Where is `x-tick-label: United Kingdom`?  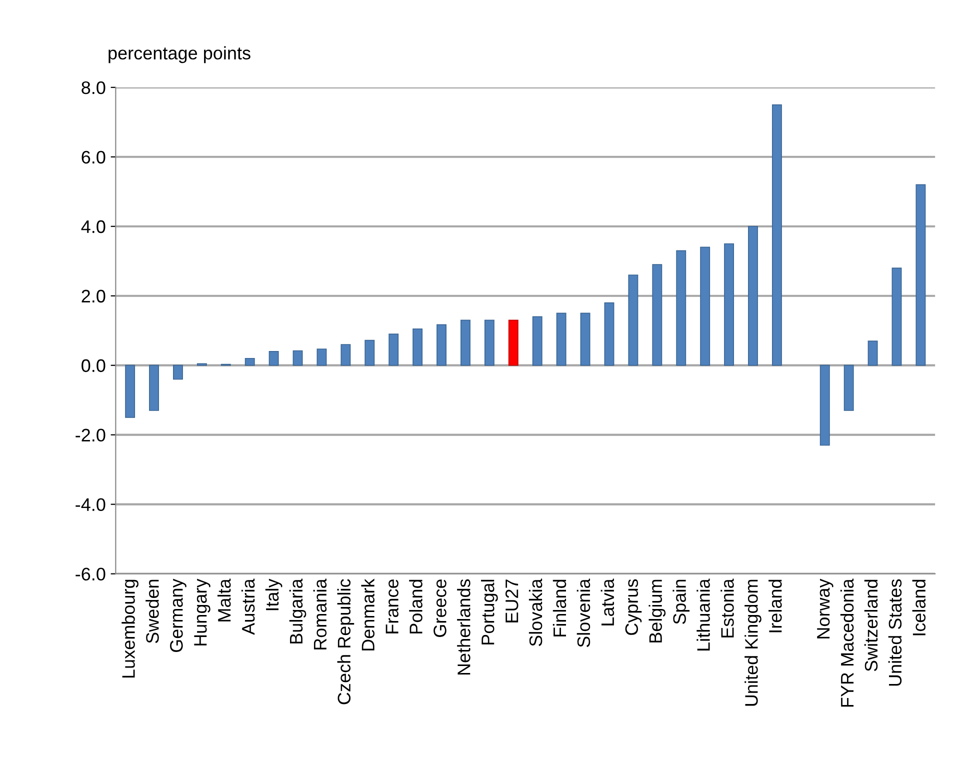
x-tick-label: United Kingdom is located at coordinates (753, 643).